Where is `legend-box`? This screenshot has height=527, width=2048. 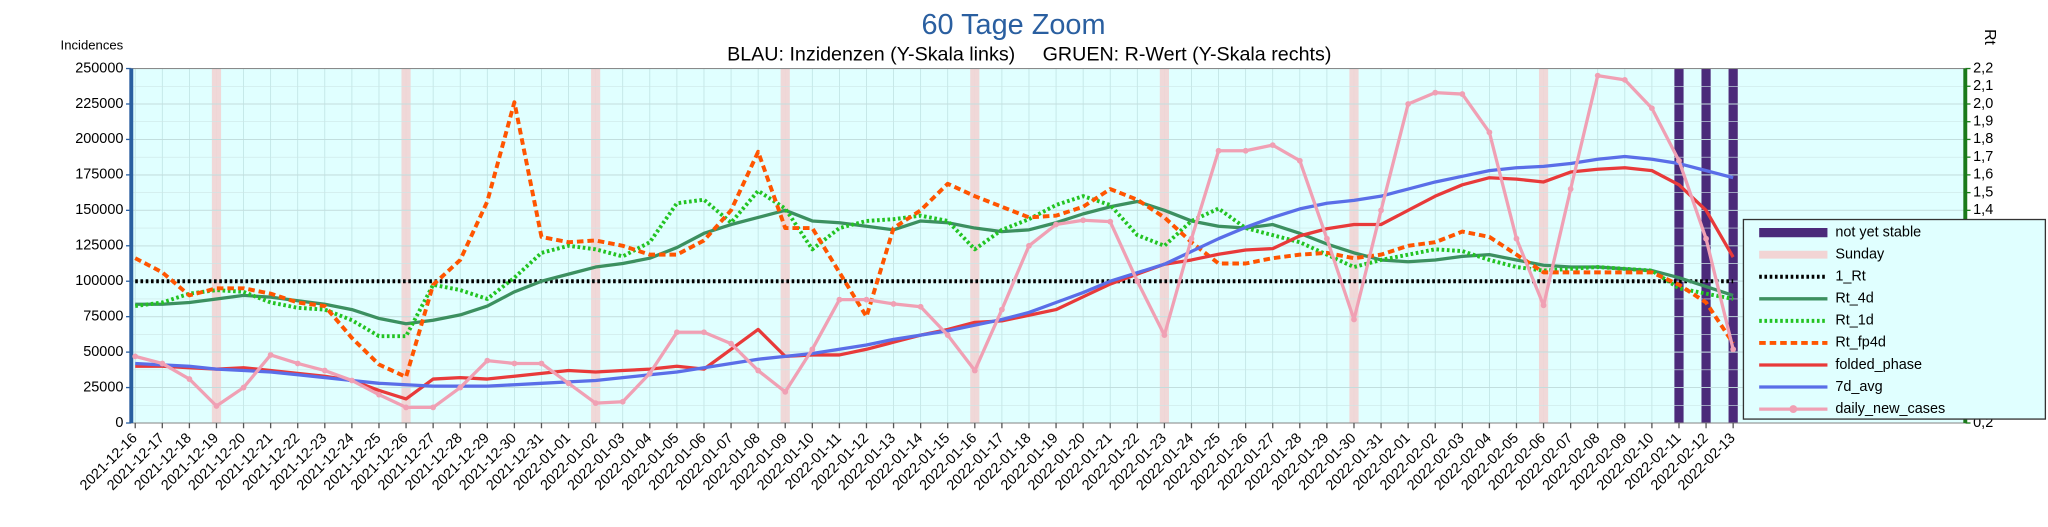 legend-box is located at coordinates (1894, 319).